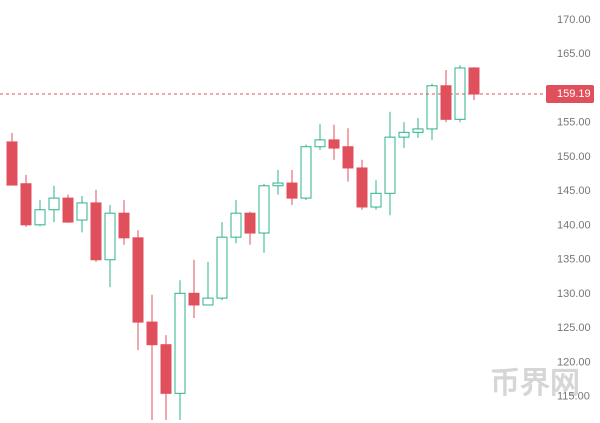  I want to click on y-tick-label: 170.00, so click(574, 20).